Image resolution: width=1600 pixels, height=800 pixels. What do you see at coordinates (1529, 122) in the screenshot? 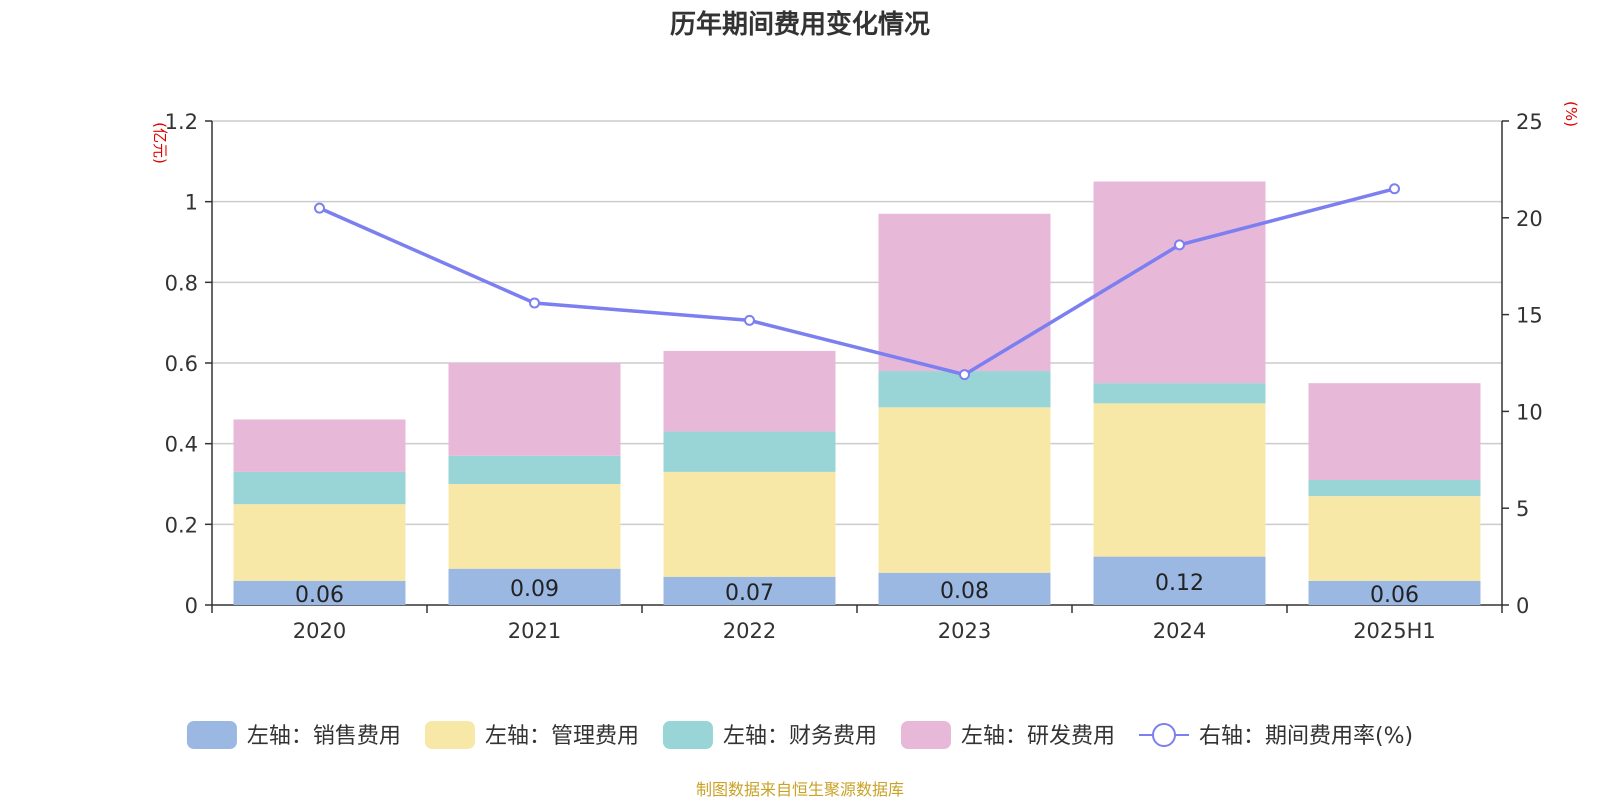
I see `right-axis-tick-label: 25` at bounding box center [1529, 122].